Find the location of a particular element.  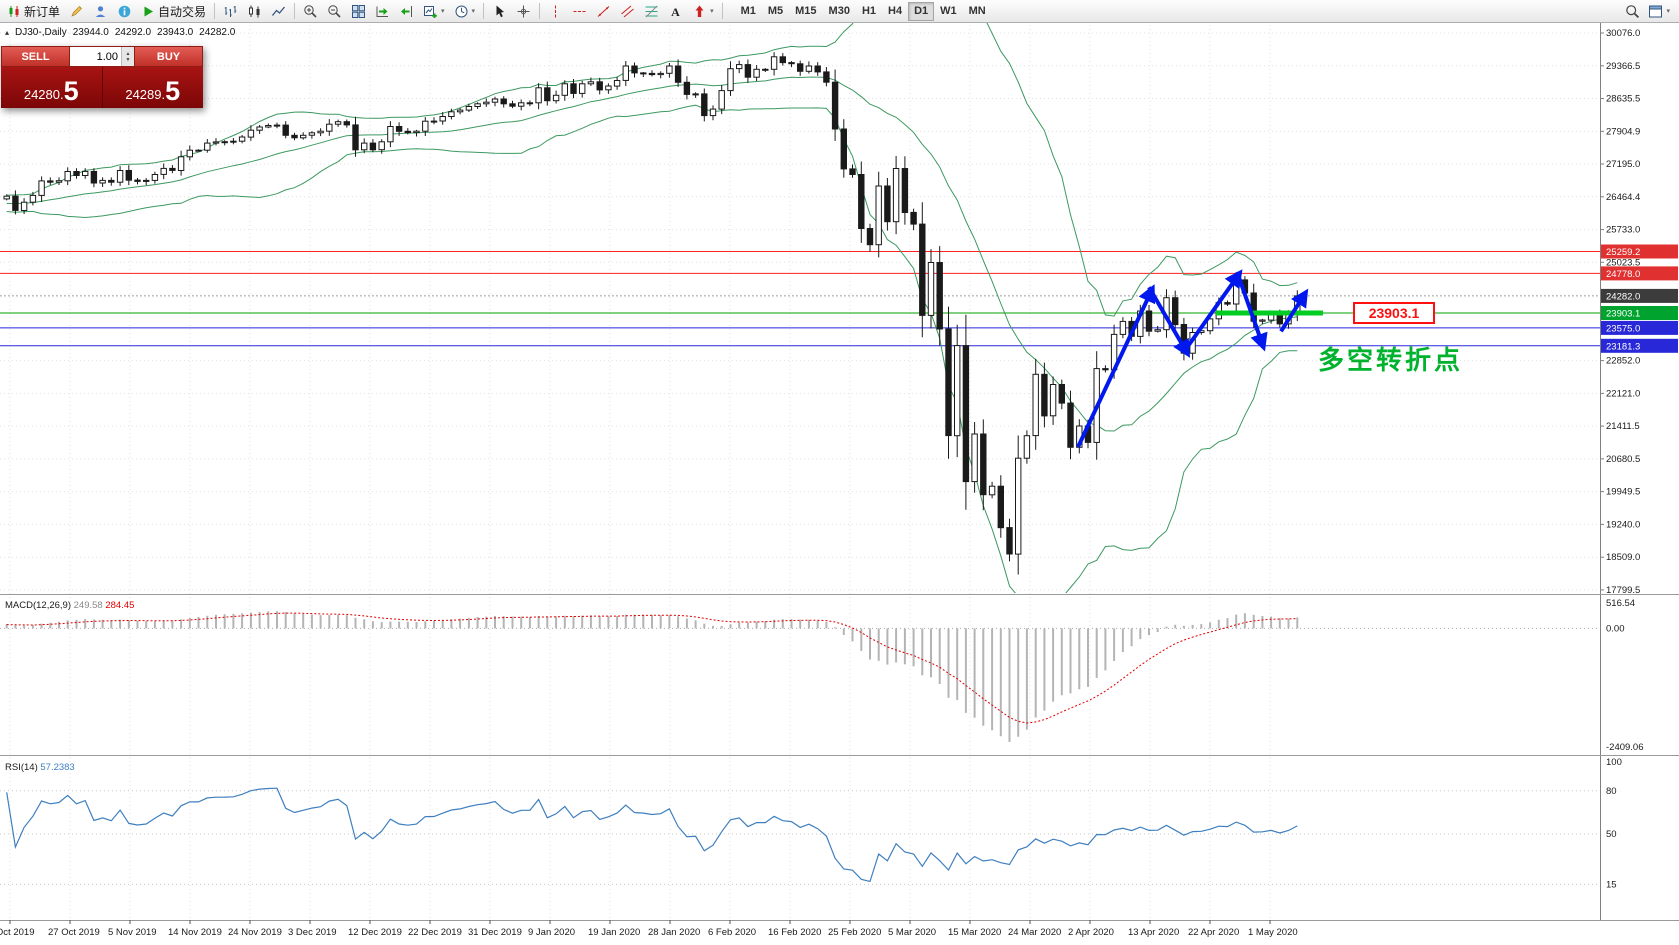

rsi-panel: RSI(14) 57.2383 100 80 50 15 is located at coordinates (811, 823).